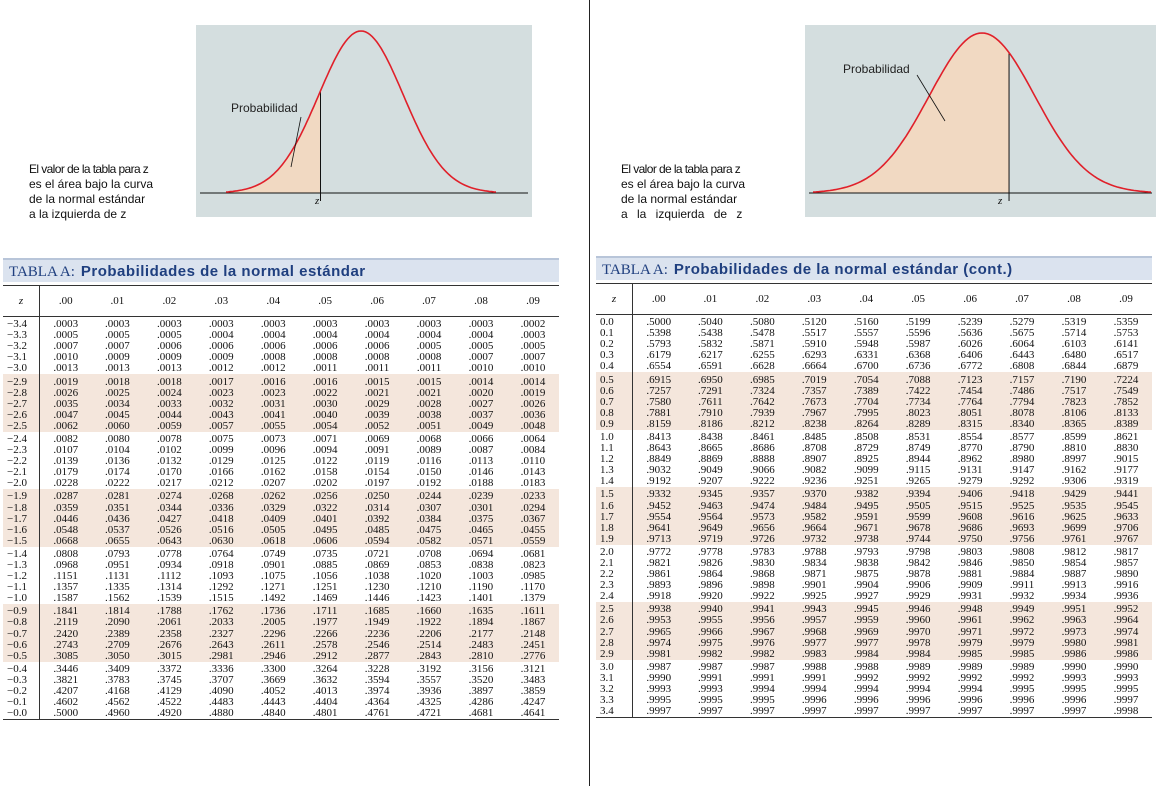  I want to click on z-value-cell: 0.3, so click(614, 356).